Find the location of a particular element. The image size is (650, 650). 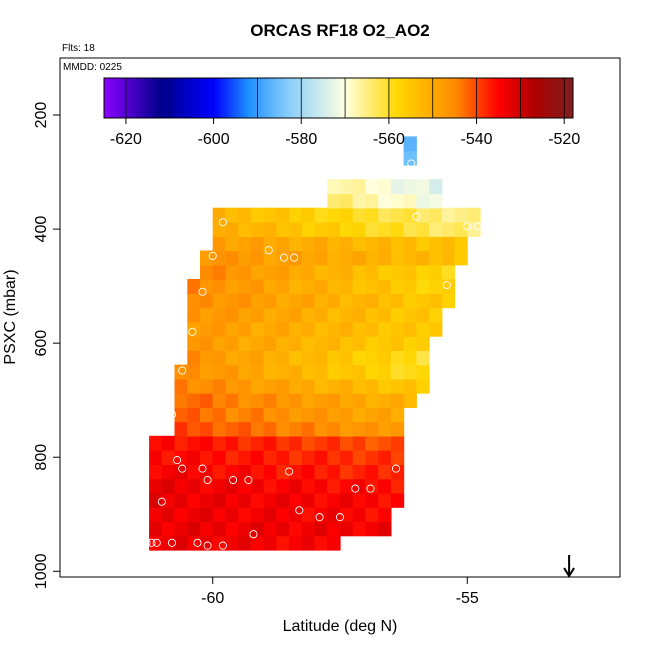

colorbar-gradient is located at coordinates (338, 98).